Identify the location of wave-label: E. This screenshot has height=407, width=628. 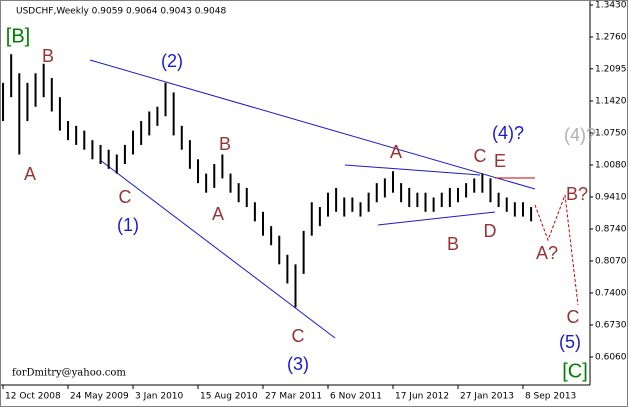
(500, 161).